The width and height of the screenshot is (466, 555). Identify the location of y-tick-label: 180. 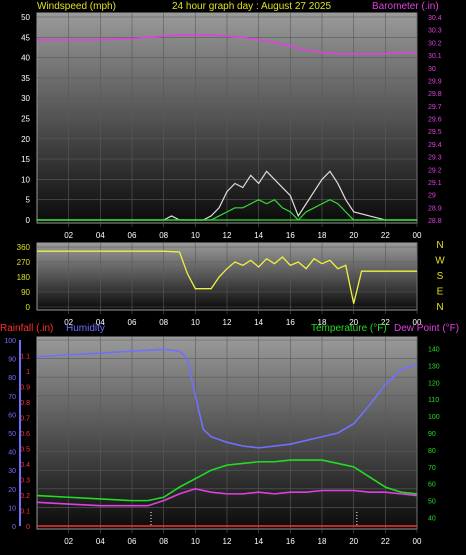
(24, 277).